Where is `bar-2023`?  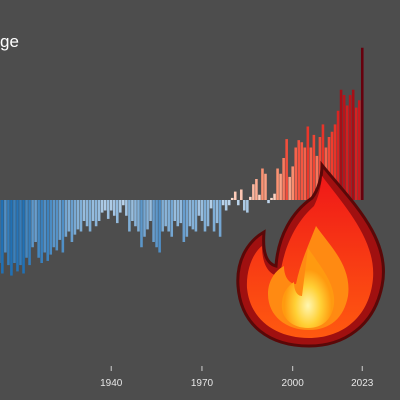 bar-2023 is located at coordinates (362, 123).